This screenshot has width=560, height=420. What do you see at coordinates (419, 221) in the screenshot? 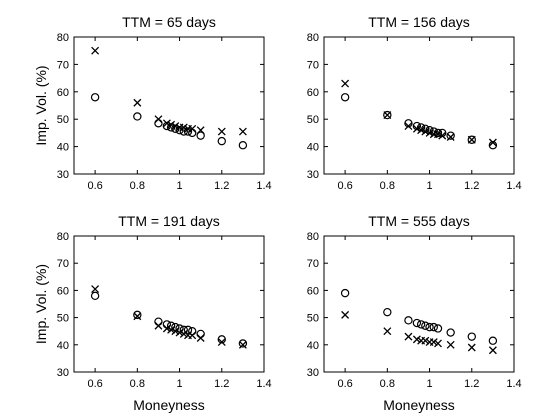
I see `subplot-title: TTM = 555 days` at bounding box center [419, 221].